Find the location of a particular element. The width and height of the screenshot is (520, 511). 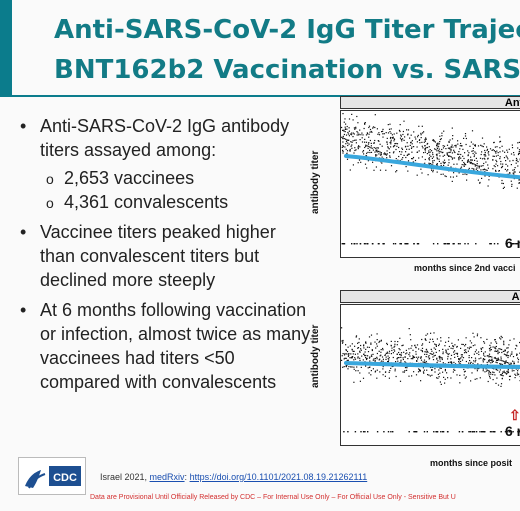

trend-line is located at coordinates (432, 365).